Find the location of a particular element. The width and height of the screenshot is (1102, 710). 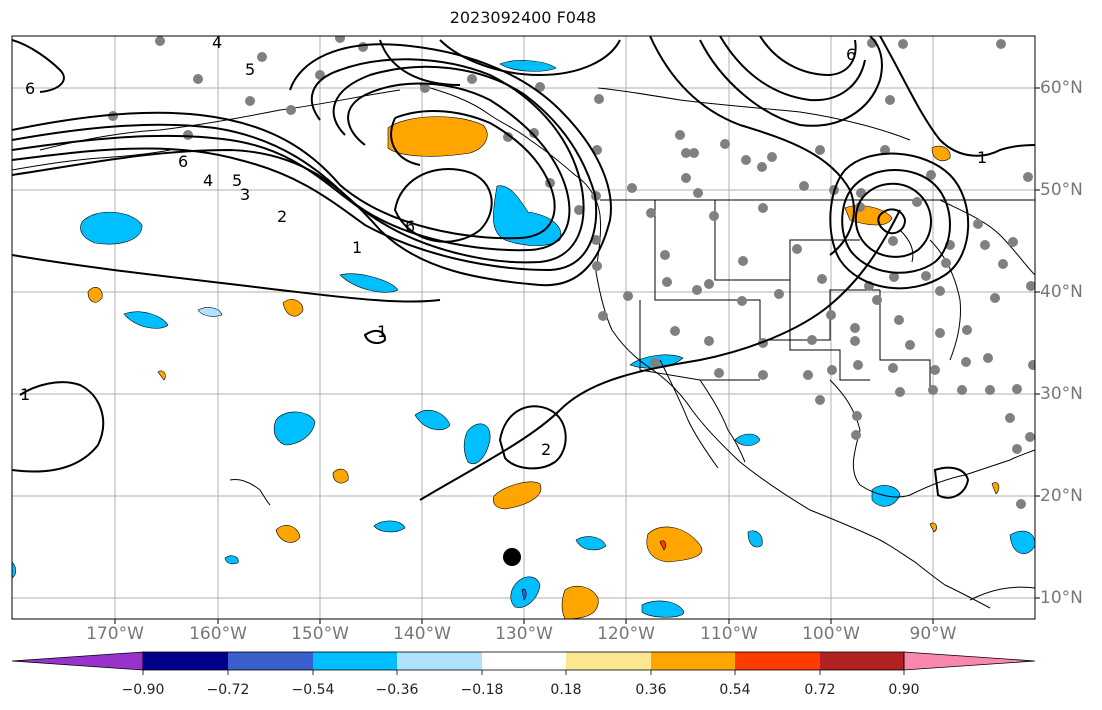

colorbar-tick-label: 0.72 is located at coordinates (820, 690).